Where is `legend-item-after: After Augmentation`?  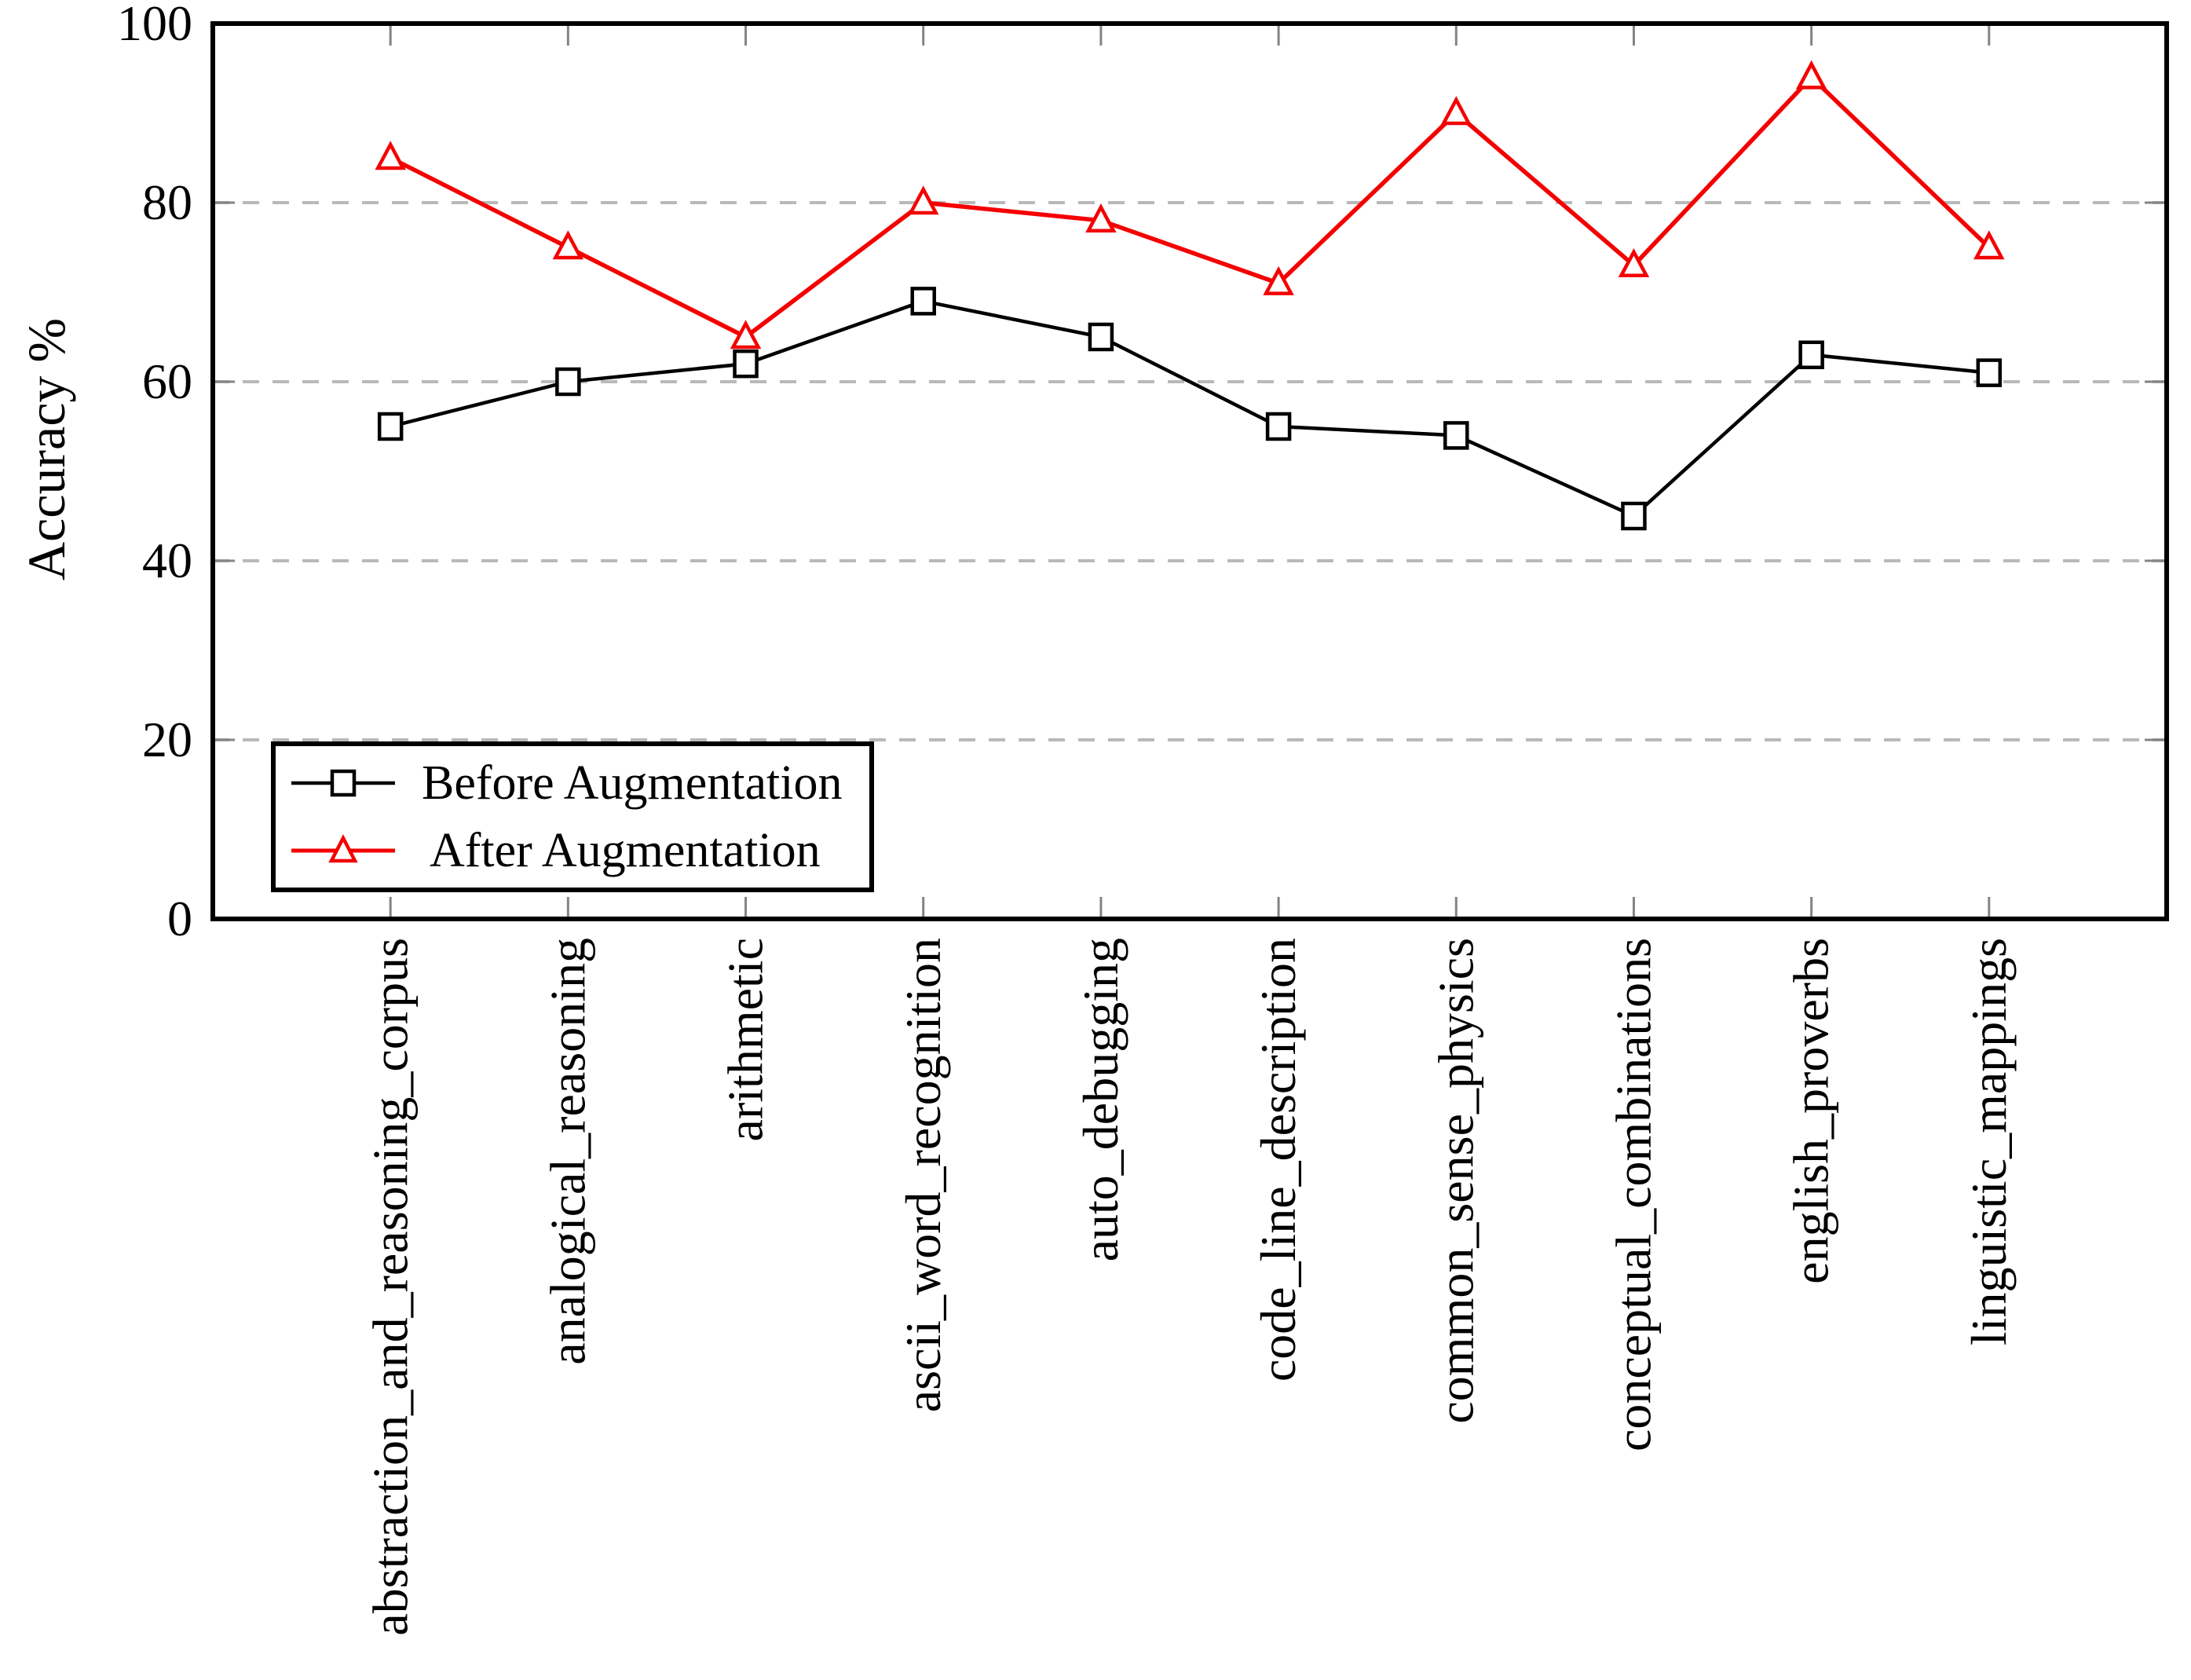
legend-item-after: After Augmentation is located at coordinates (577, 850).